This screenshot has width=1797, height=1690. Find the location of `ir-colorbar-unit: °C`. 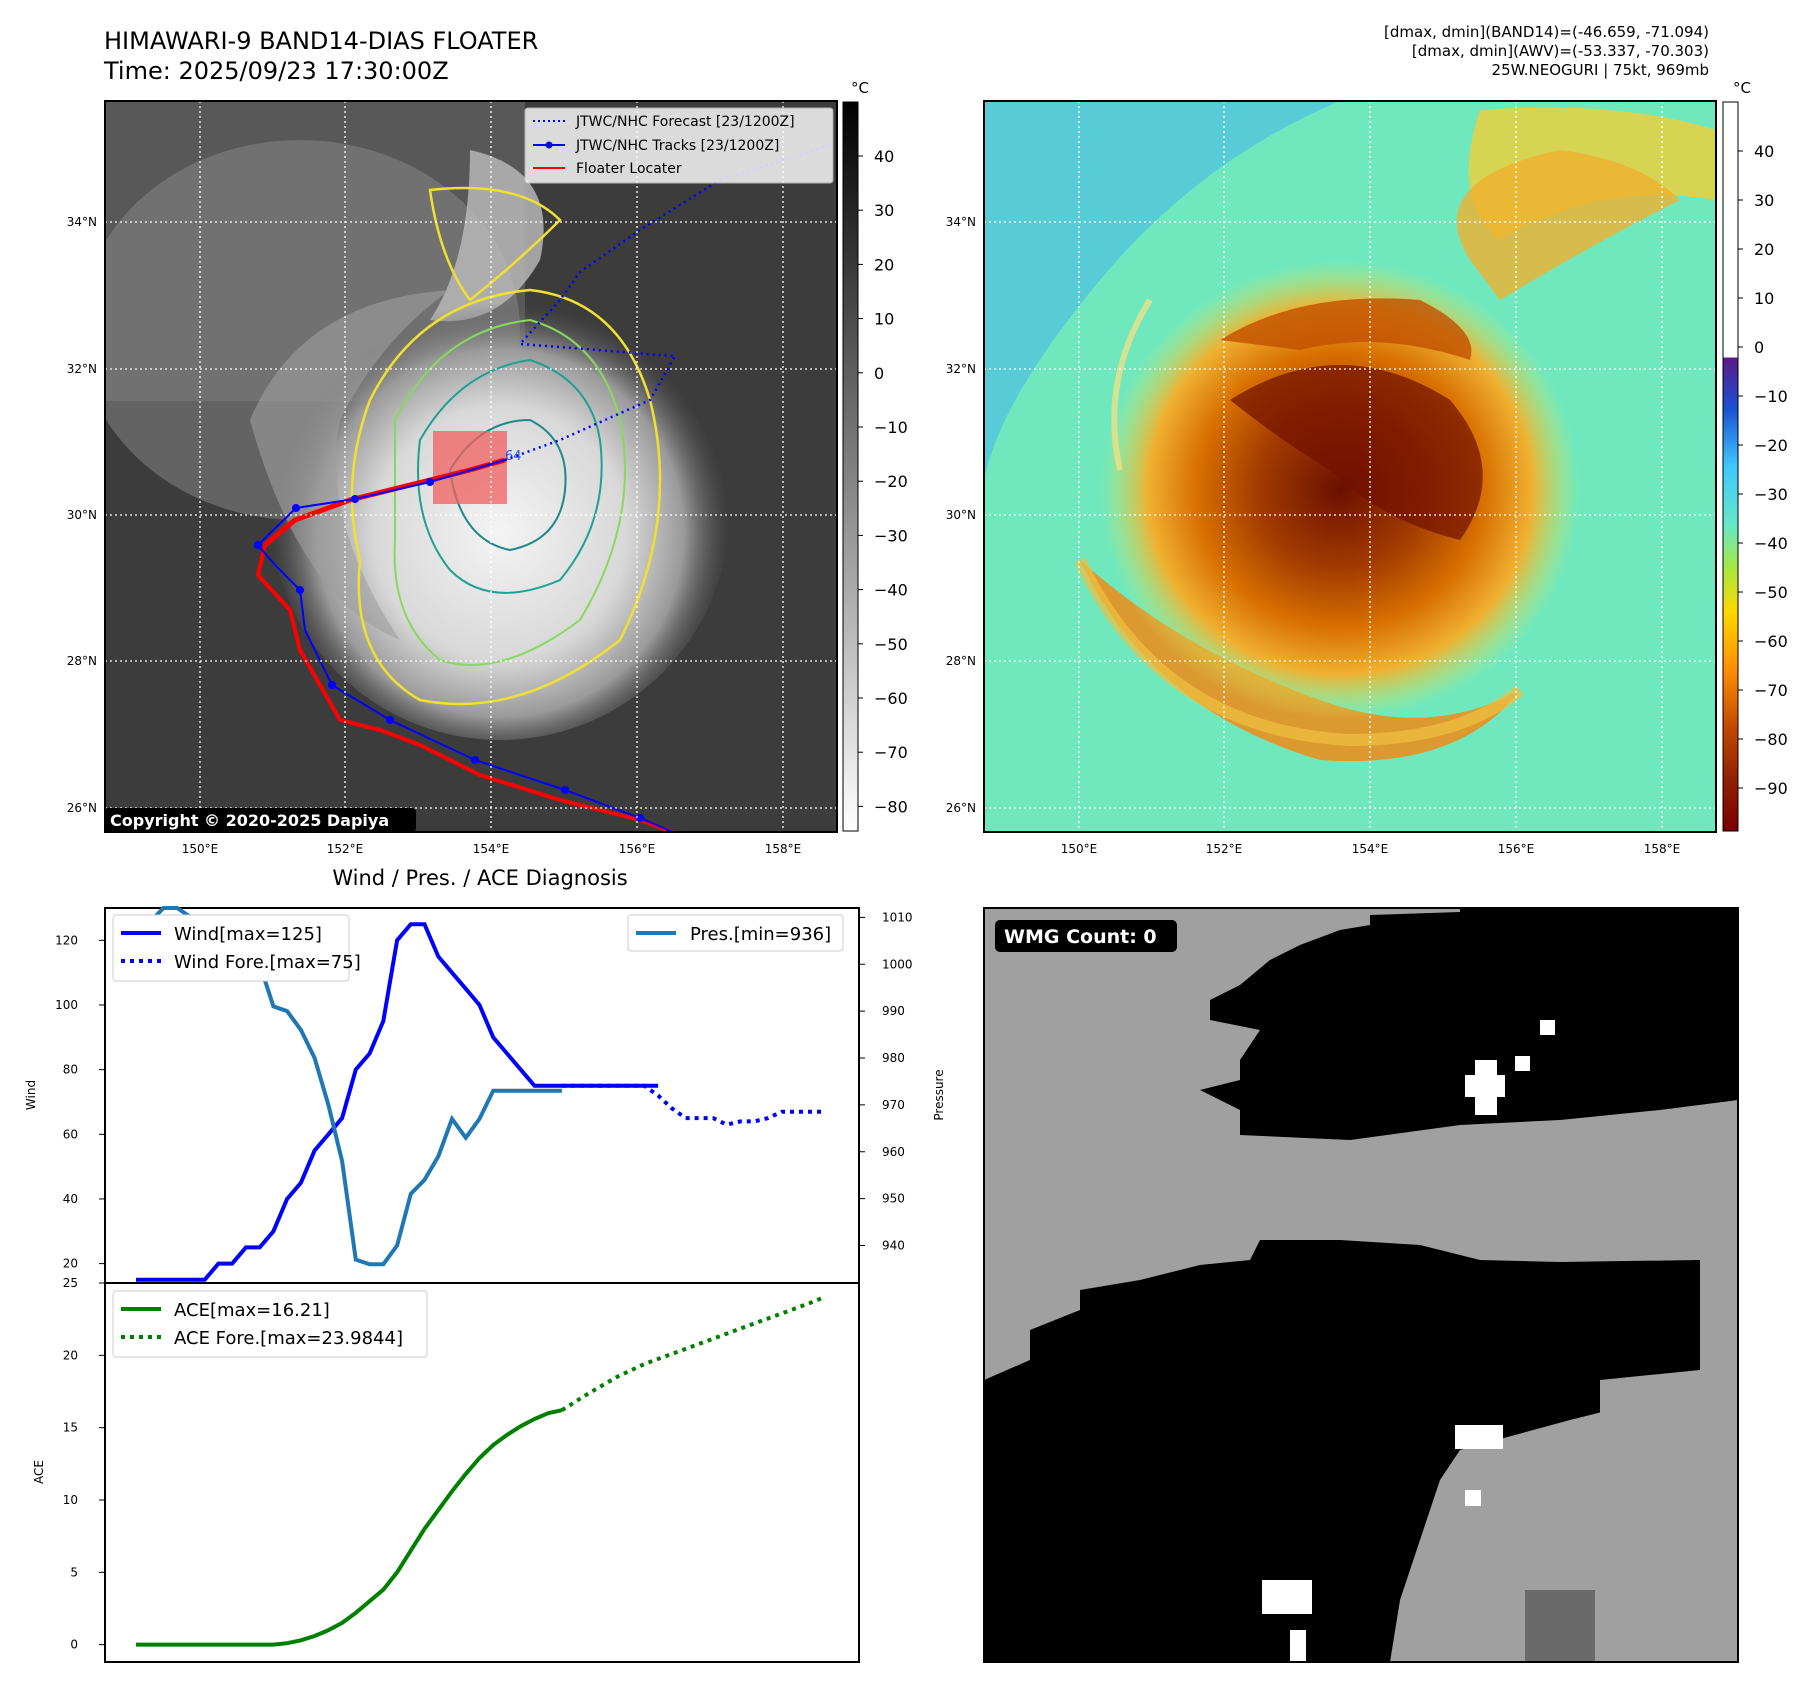

ir-colorbar-unit: °C is located at coordinates (860, 88).